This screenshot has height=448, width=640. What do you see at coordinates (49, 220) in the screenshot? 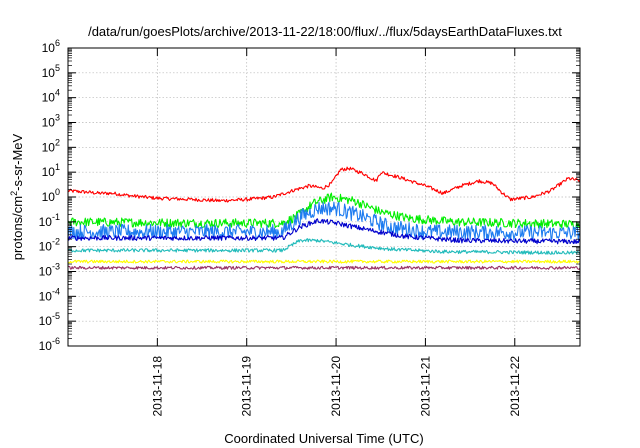
I see `y-tick-label: 10⁻¹` at bounding box center [49, 220].